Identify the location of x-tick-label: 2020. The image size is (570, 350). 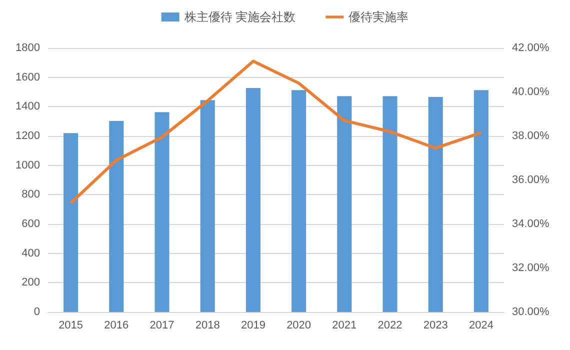
(299, 326).